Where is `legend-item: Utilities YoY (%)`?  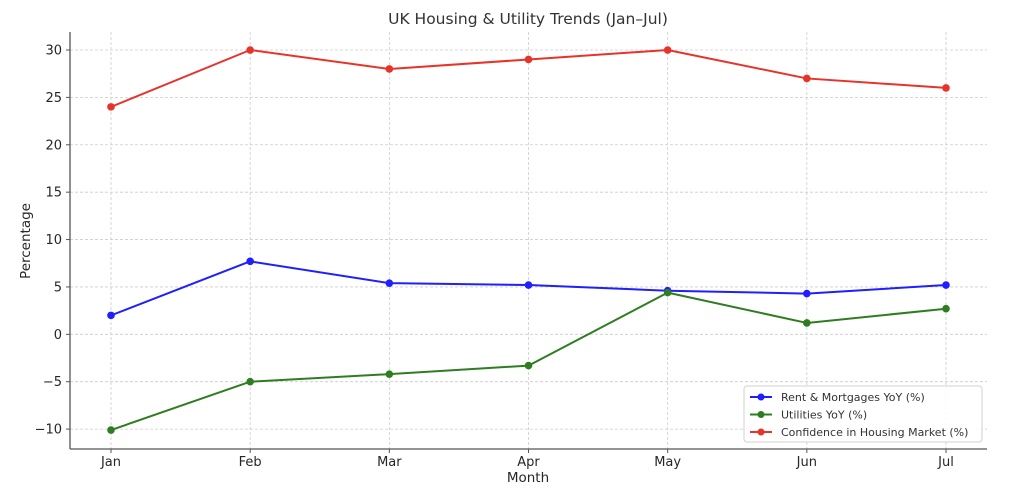 legend-item: Utilities YoY (%) is located at coordinates (808, 415).